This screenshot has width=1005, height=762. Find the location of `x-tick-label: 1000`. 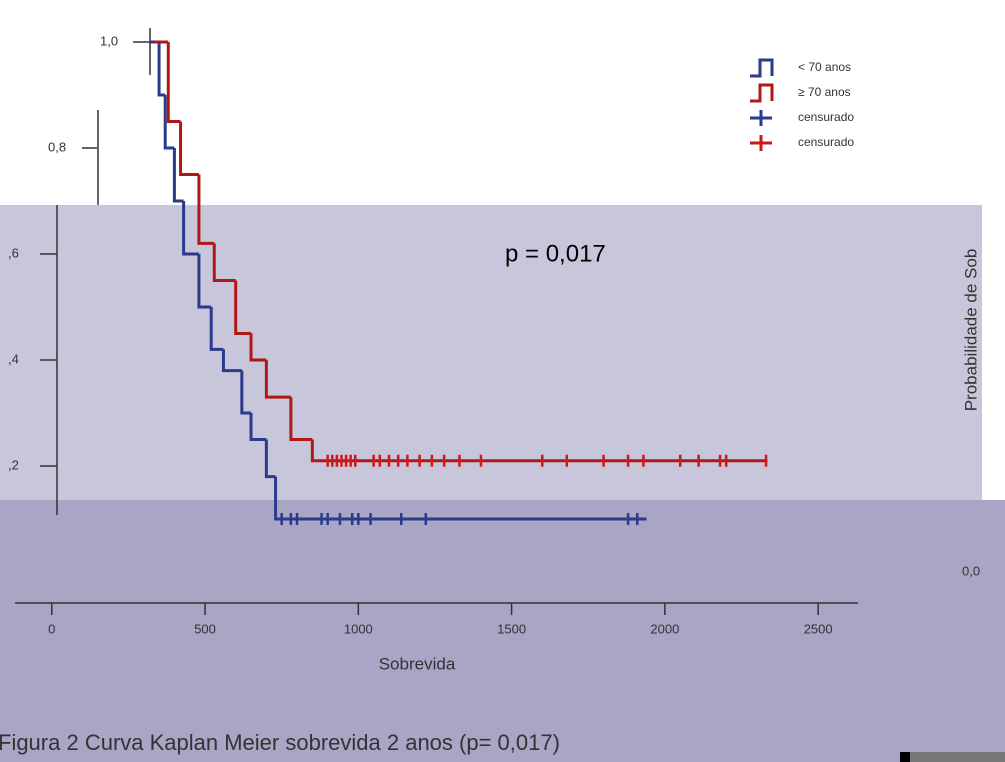

x-tick-label: 1000 is located at coordinates (358, 628).